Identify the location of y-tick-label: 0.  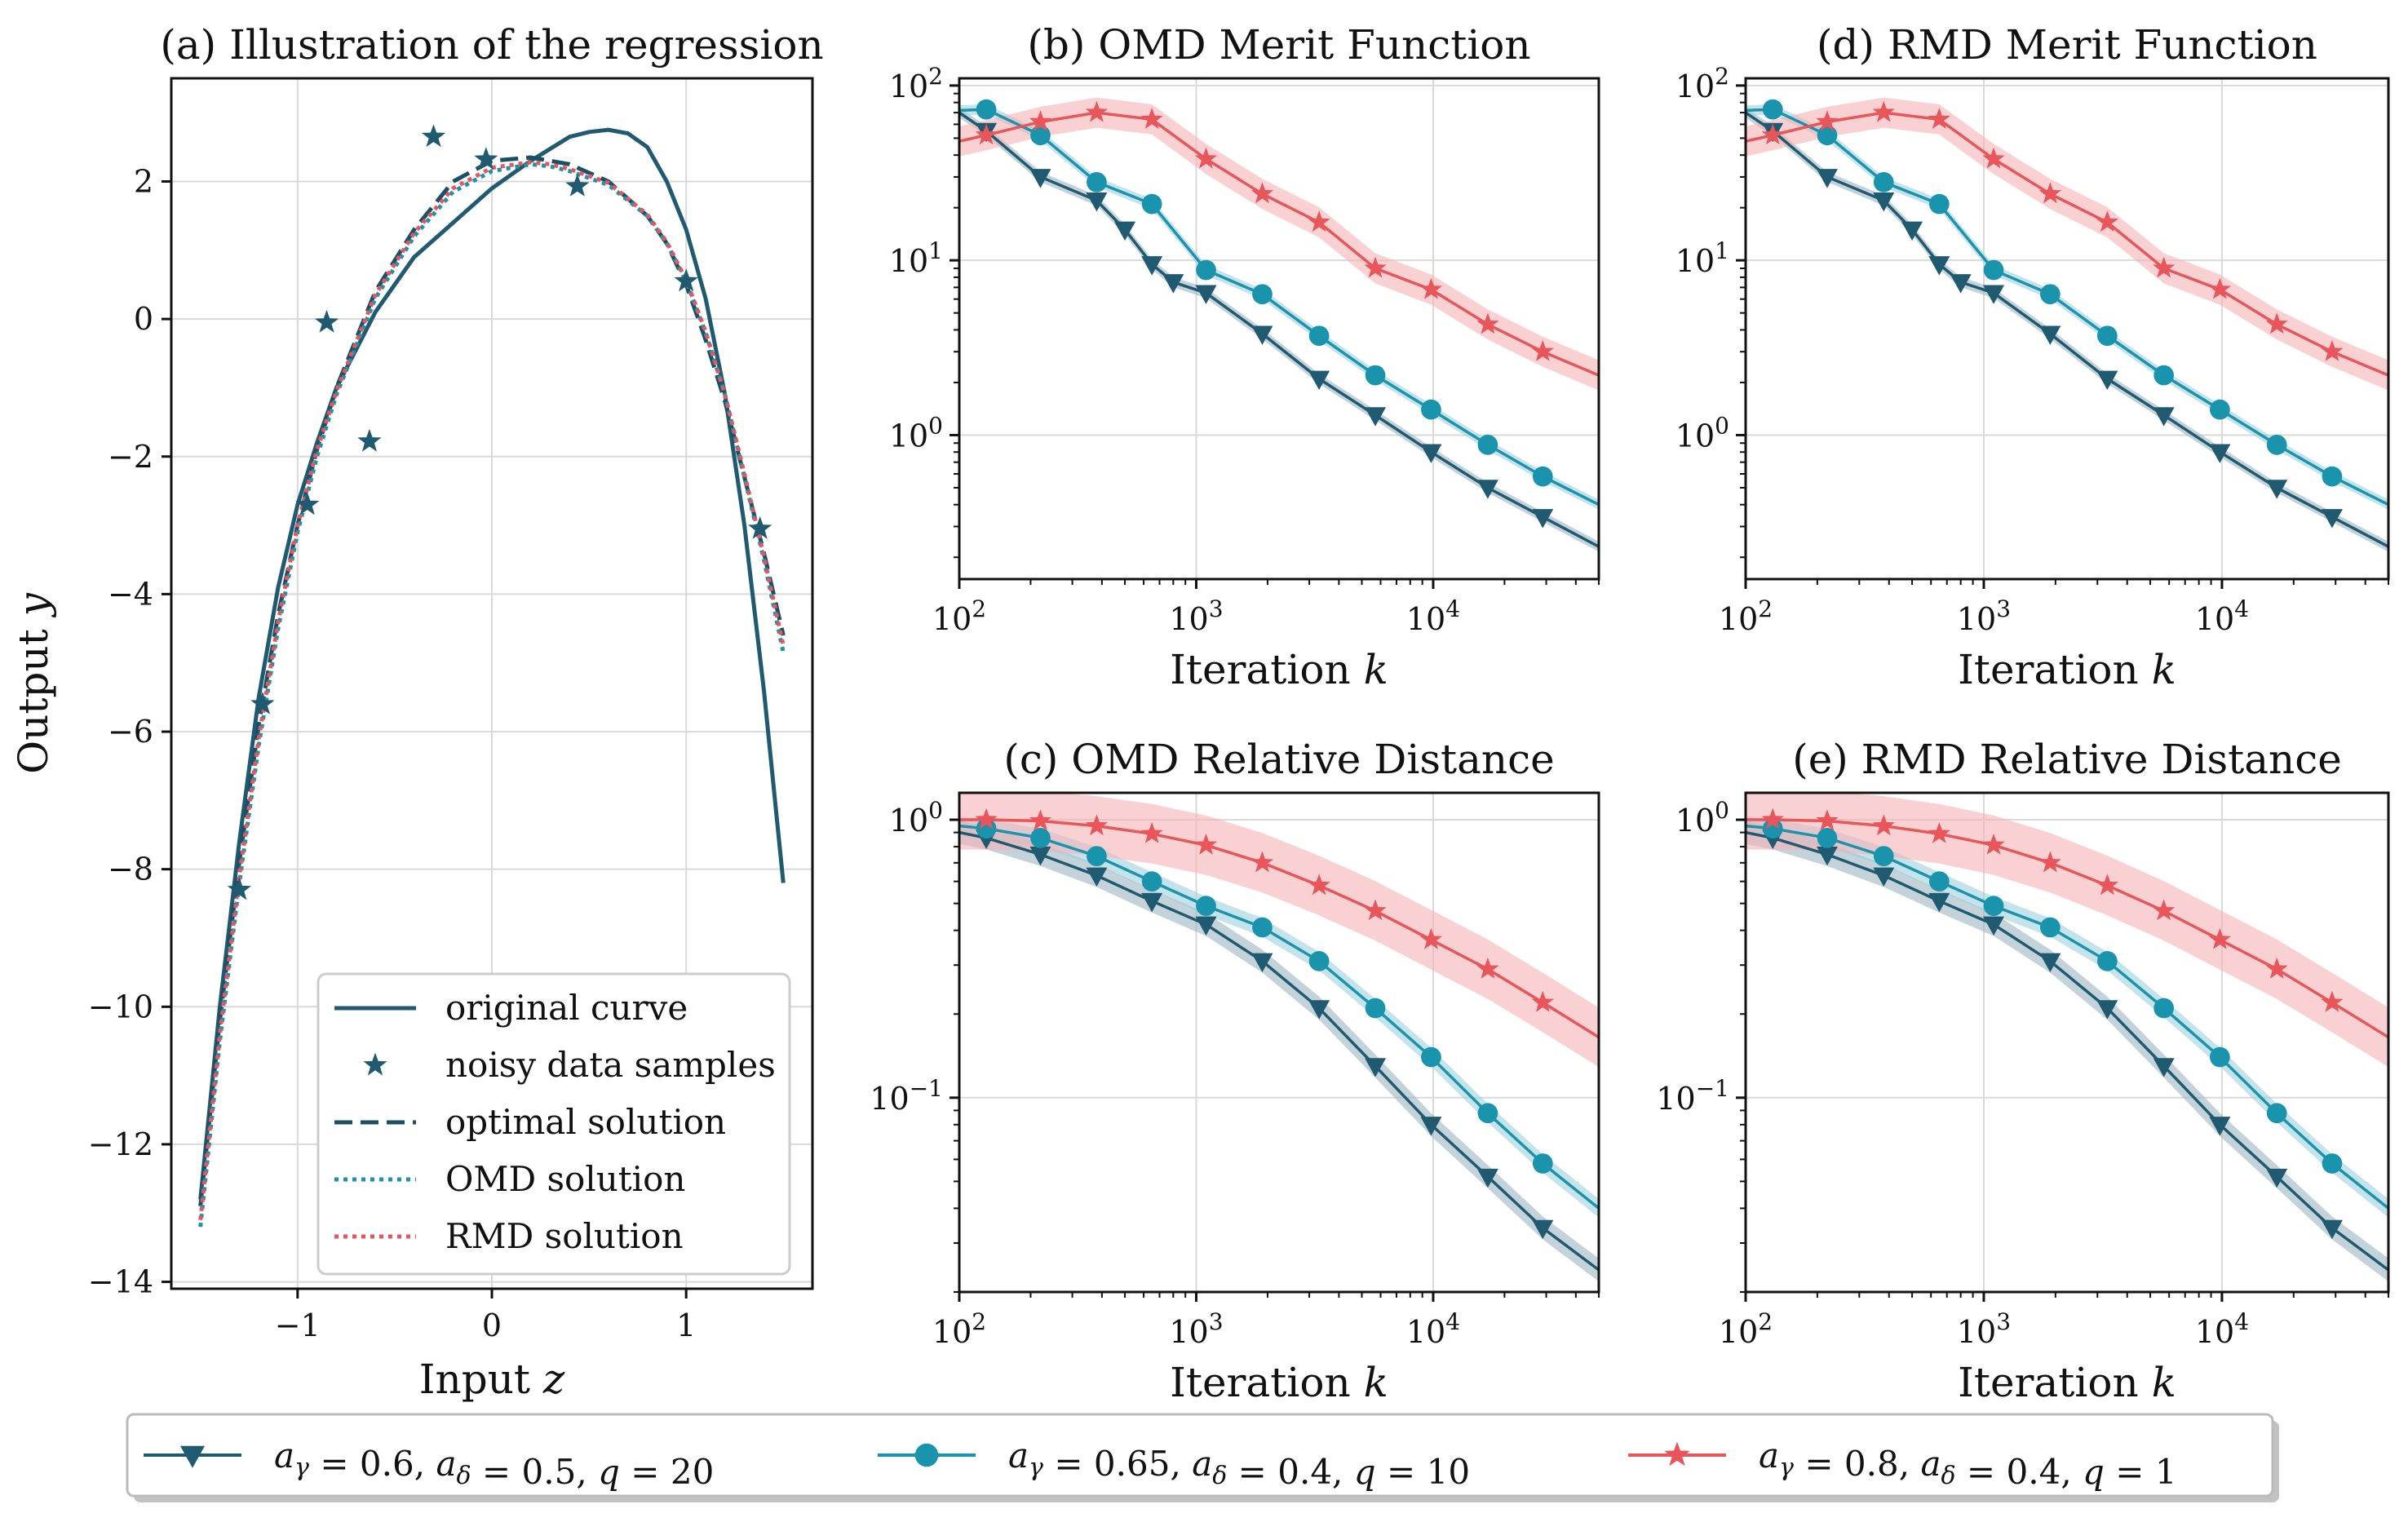
(143, 319).